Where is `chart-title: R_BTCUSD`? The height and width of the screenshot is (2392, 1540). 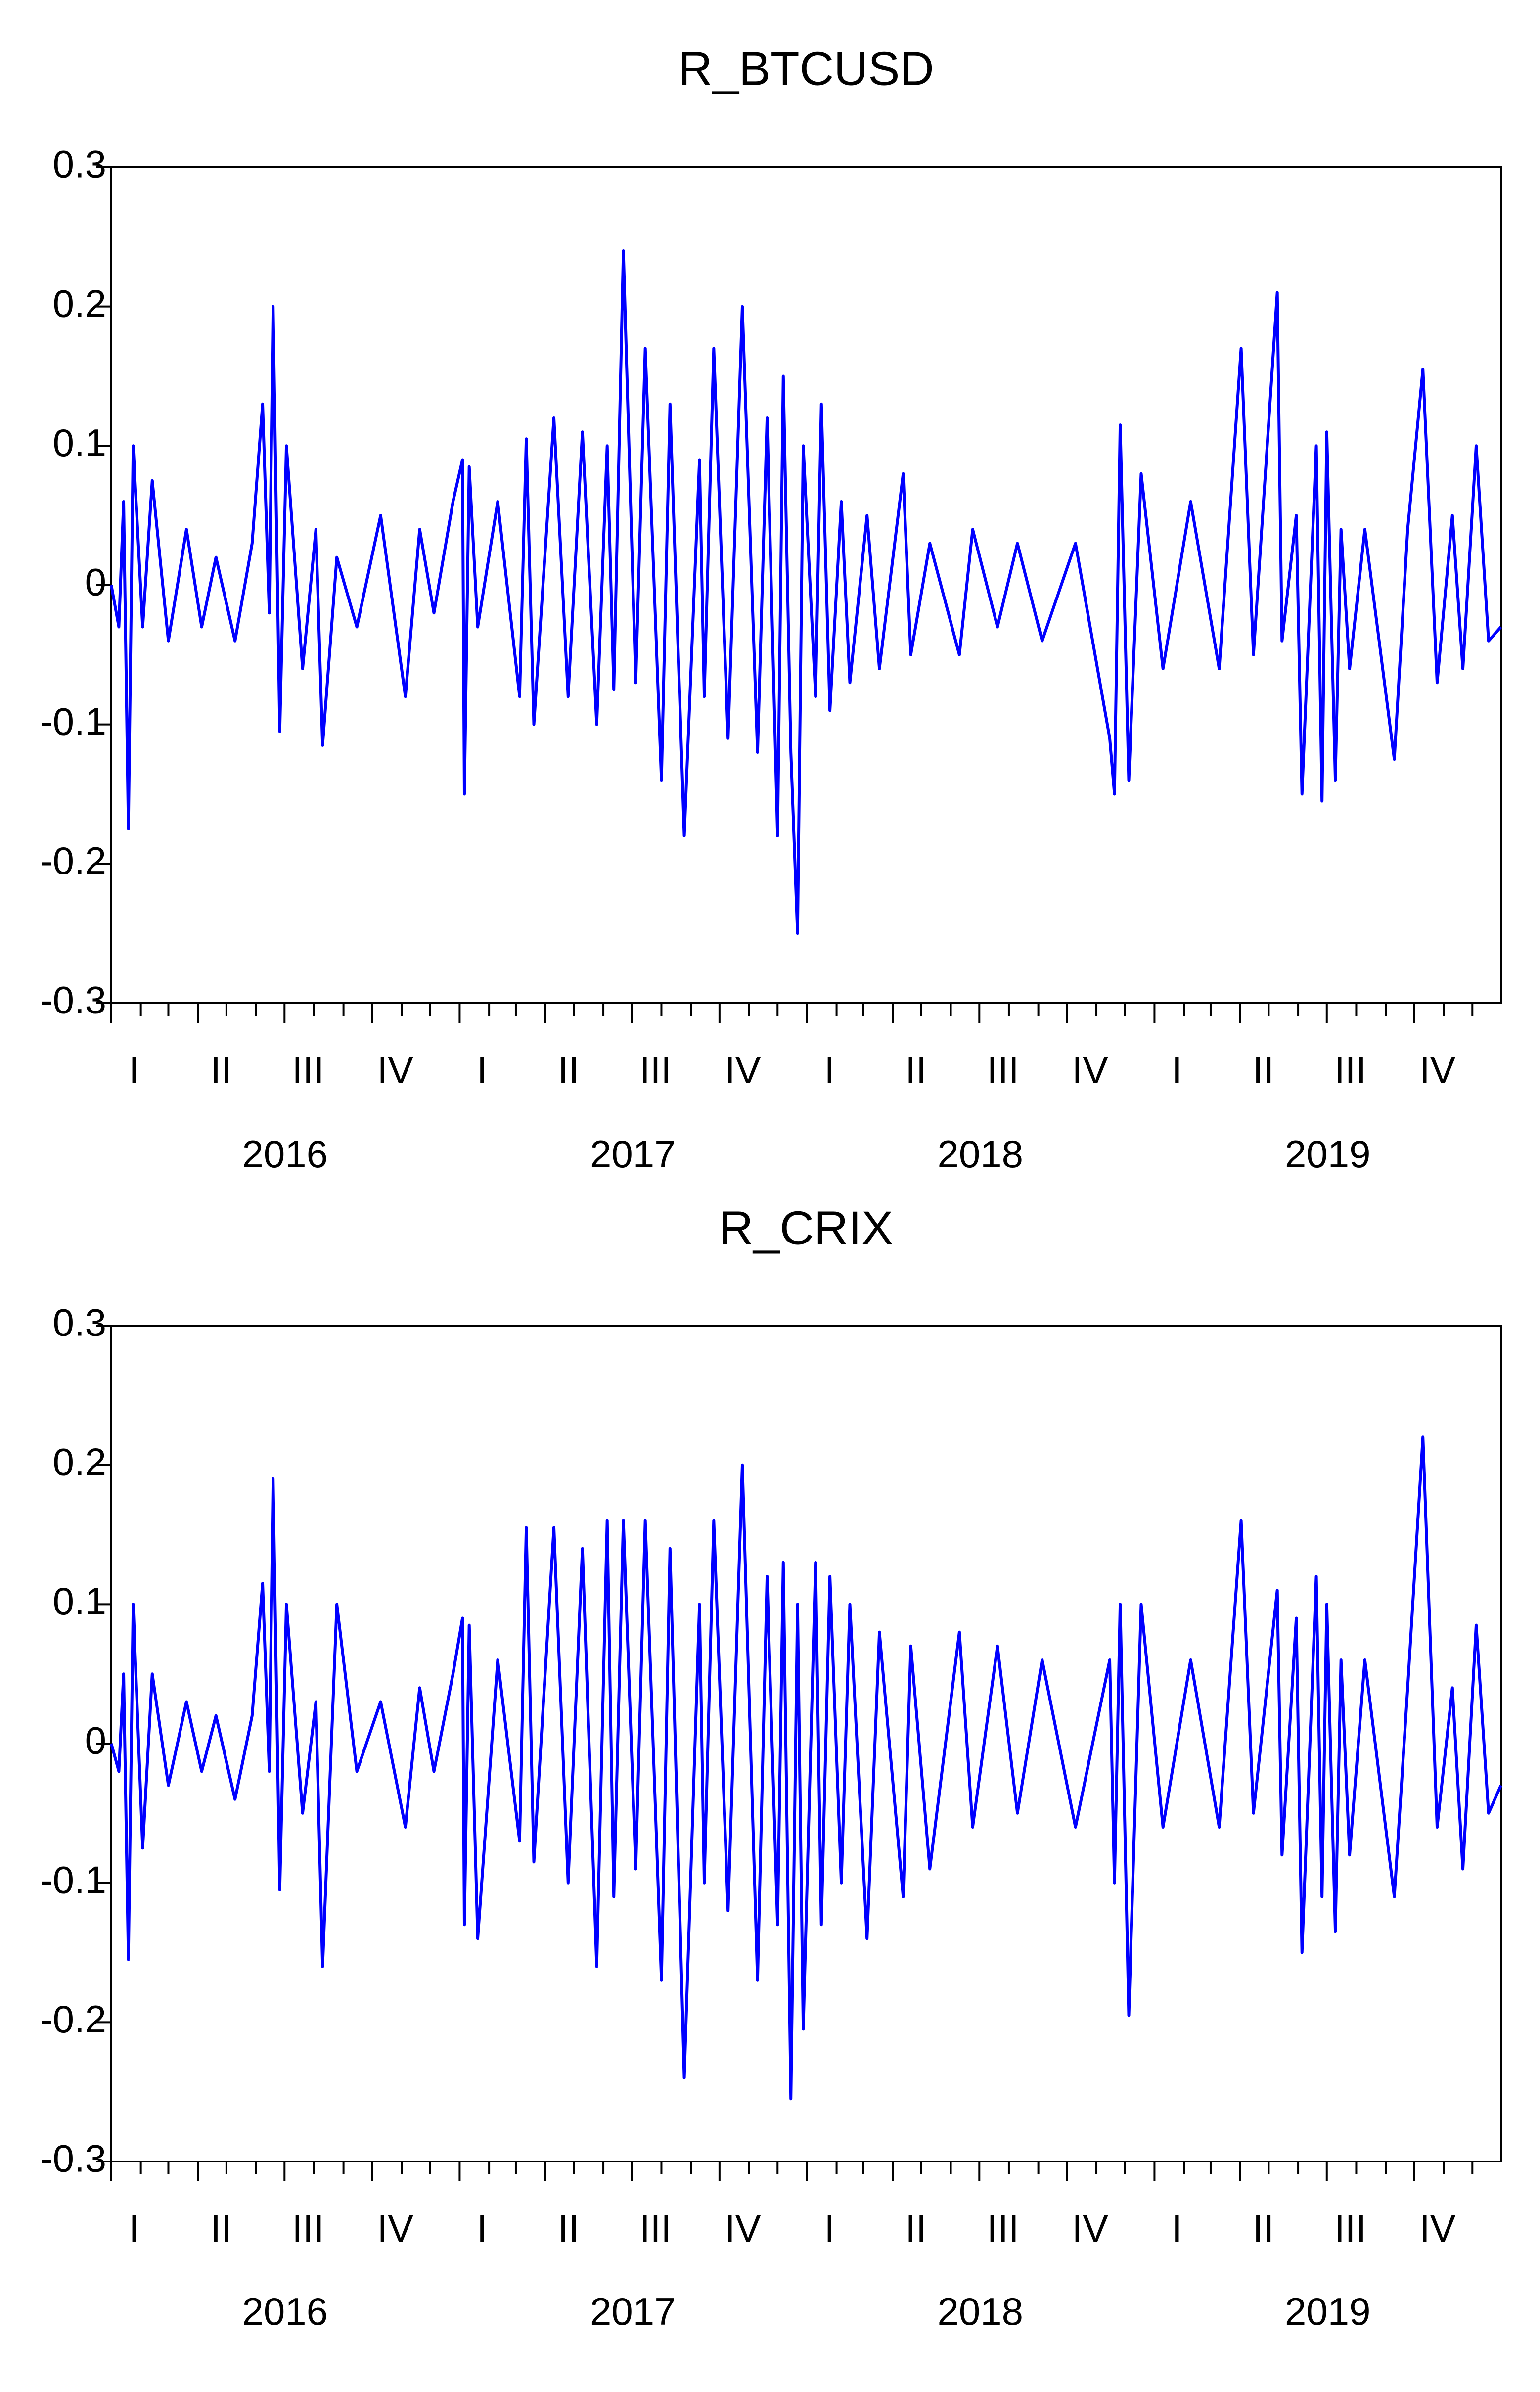
chart-title: R_BTCUSD is located at coordinates (806, 69).